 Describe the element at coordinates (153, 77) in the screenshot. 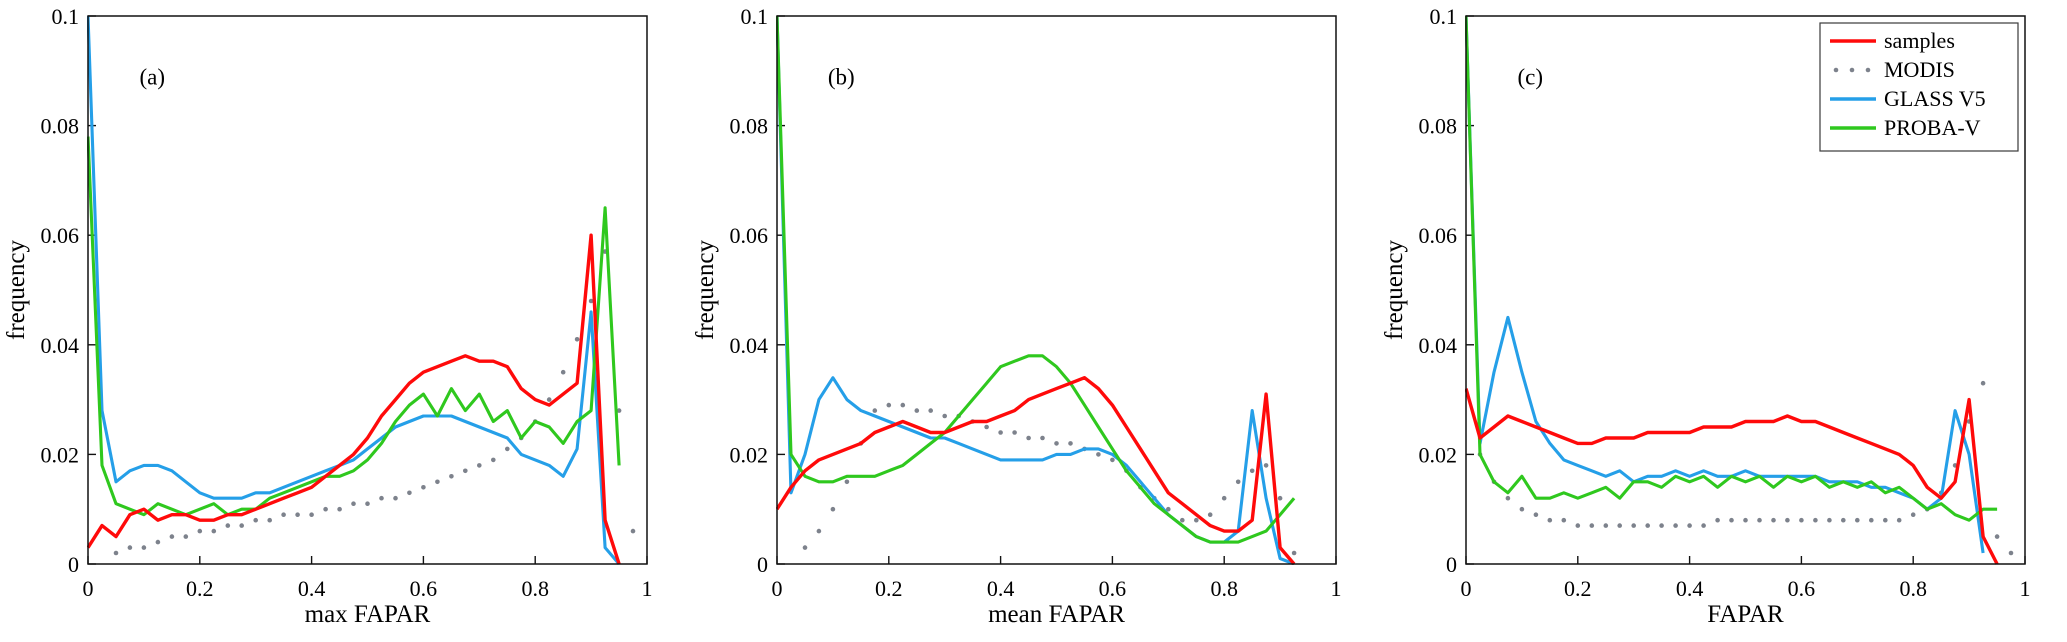

I see `panel-label: (a)` at that location.